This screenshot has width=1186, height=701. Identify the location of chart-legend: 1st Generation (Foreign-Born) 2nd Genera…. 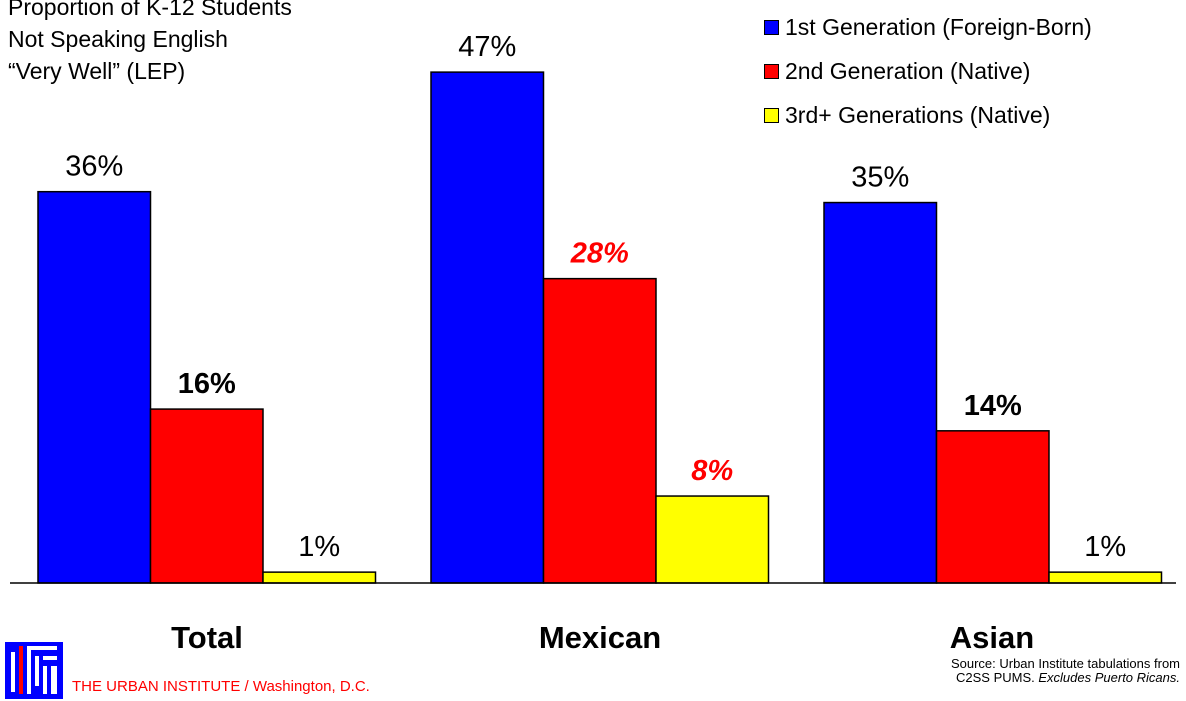
(928, 71).